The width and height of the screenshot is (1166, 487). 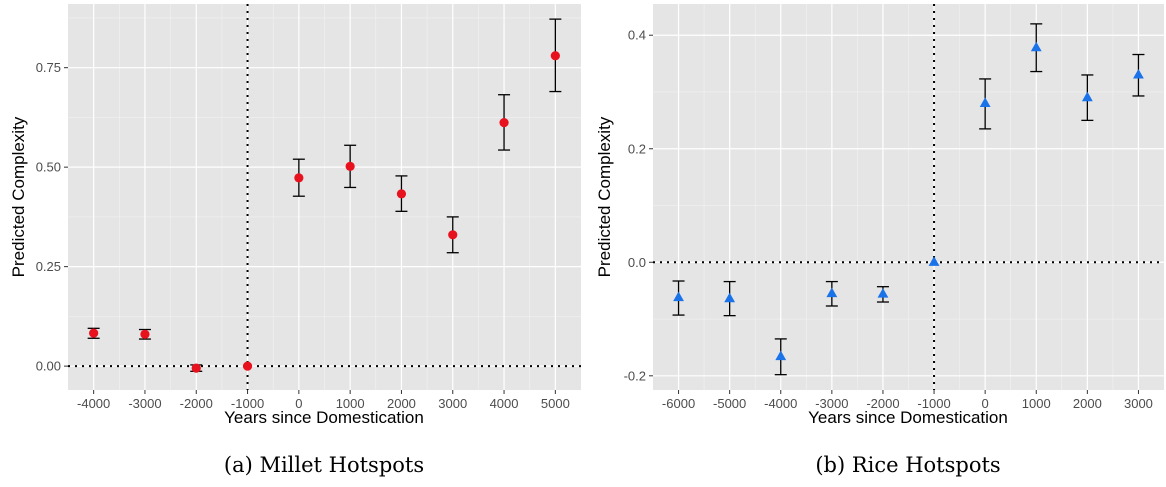 I want to click on y-tick-label: 0.2, so click(x=637, y=148).